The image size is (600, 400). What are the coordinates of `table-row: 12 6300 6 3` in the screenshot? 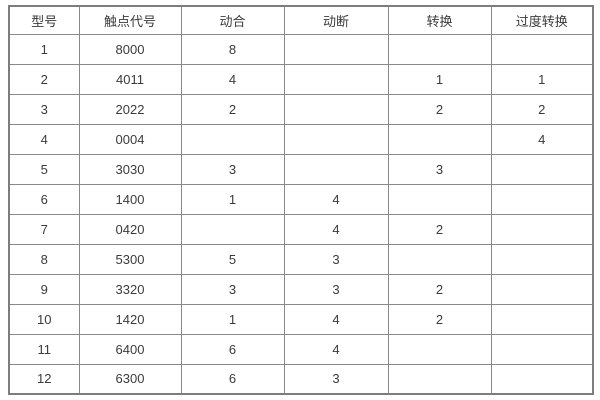 It's located at (301, 379).